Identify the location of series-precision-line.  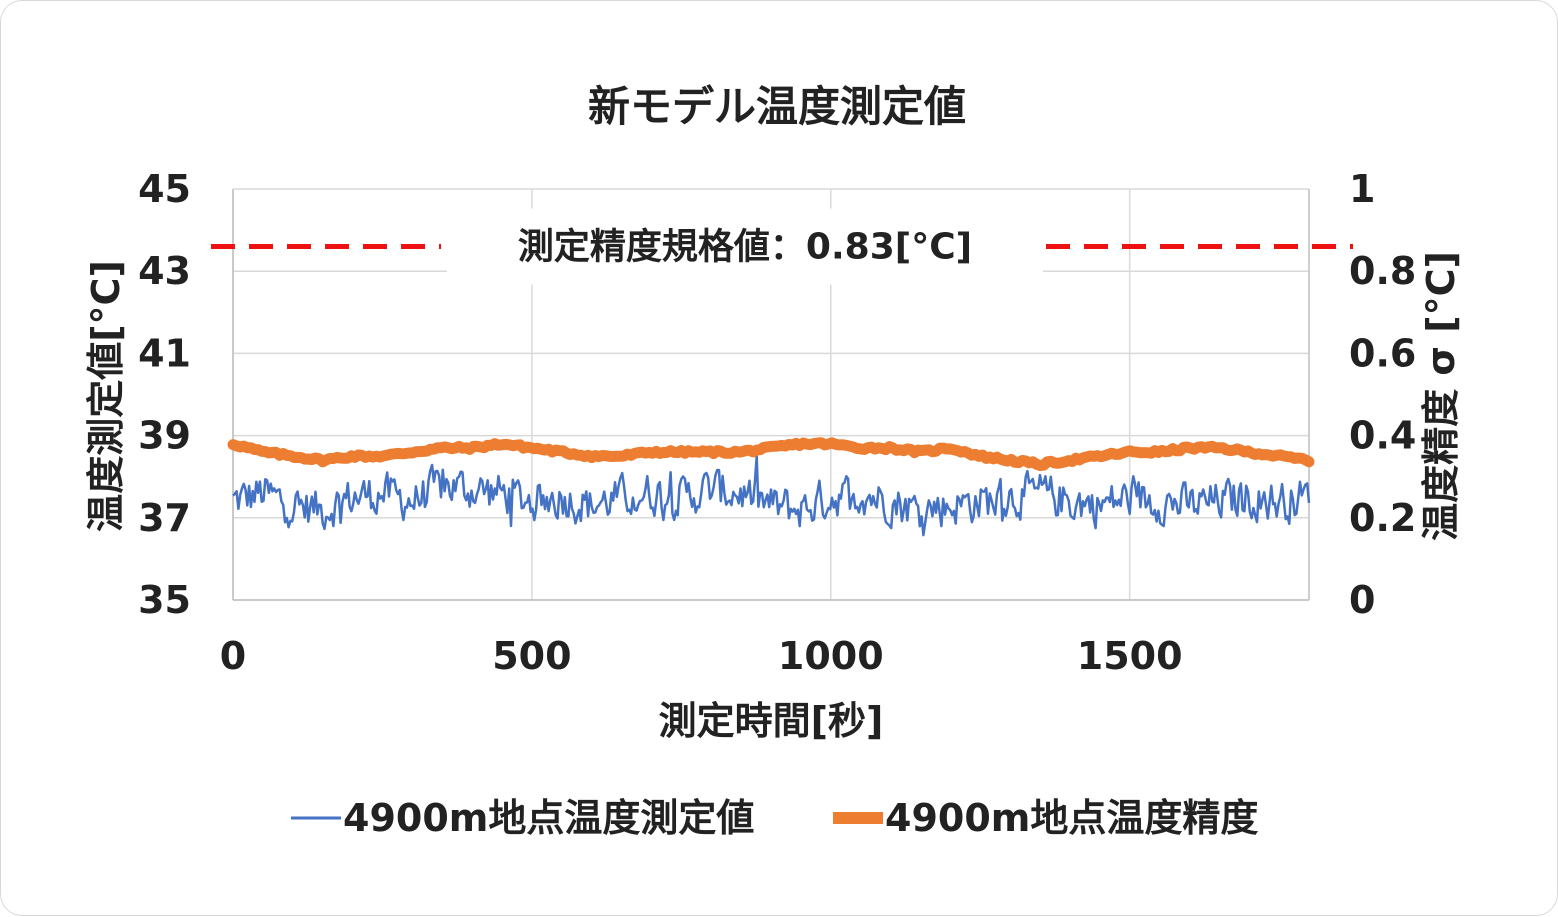
(771, 454).